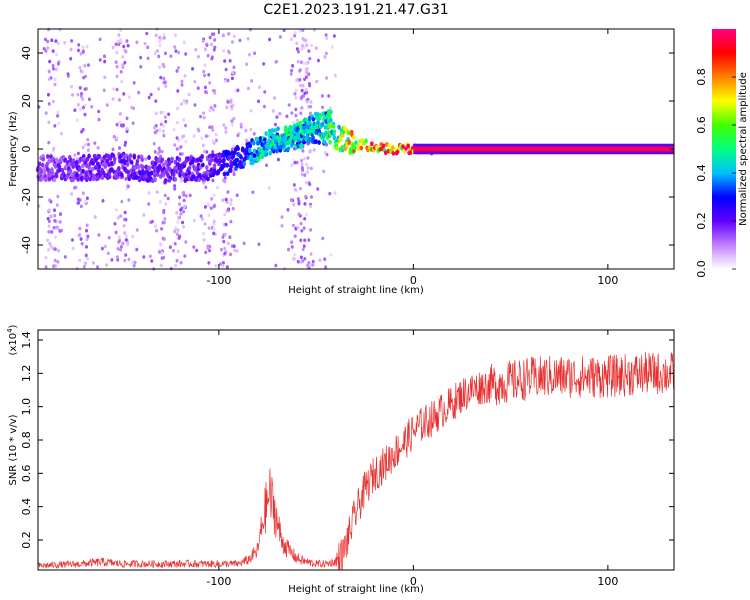  I want to click on snr-y-tick-label: 1.2, so click(26, 374).